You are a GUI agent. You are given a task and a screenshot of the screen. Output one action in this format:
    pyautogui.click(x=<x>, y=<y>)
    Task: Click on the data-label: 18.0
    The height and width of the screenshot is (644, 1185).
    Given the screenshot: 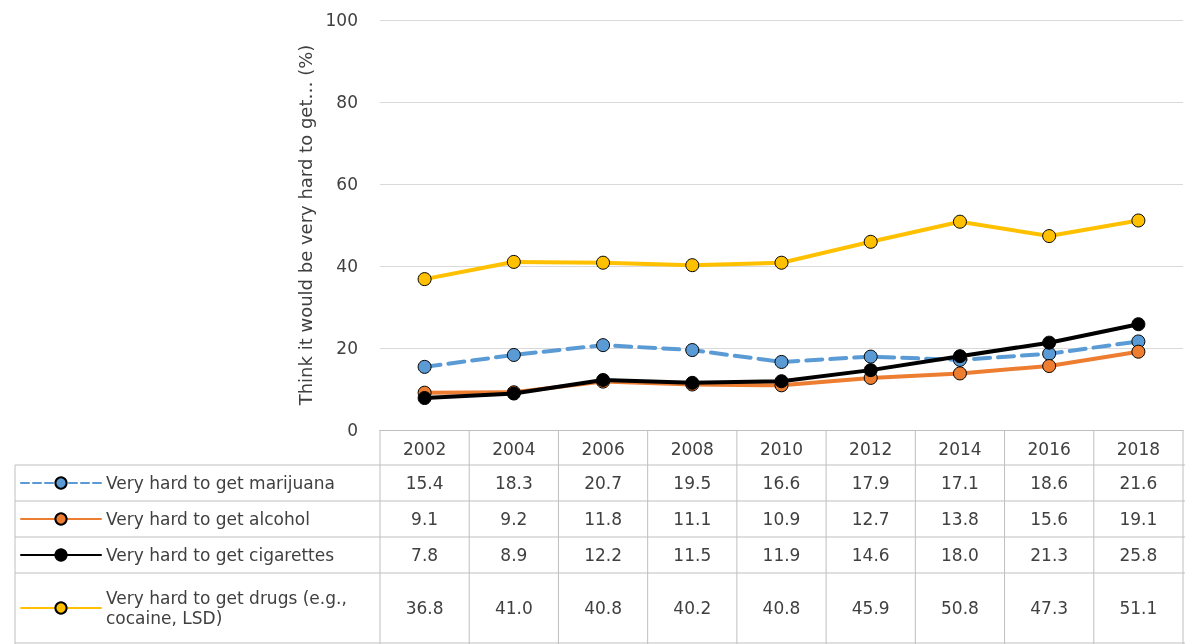 What is the action you would take?
    pyautogui.click(x=960, y=555)
    